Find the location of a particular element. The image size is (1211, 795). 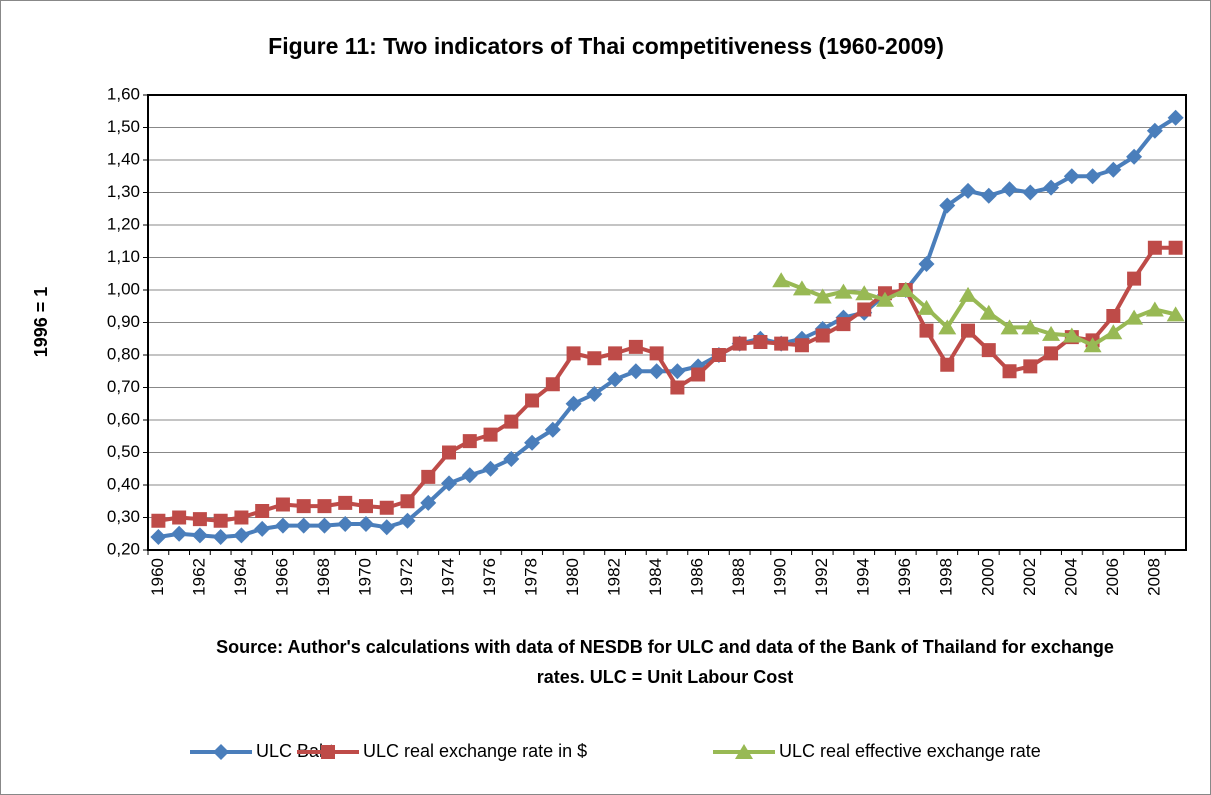

x-tick-label: 2008 is located at coordinates (1153, 577).